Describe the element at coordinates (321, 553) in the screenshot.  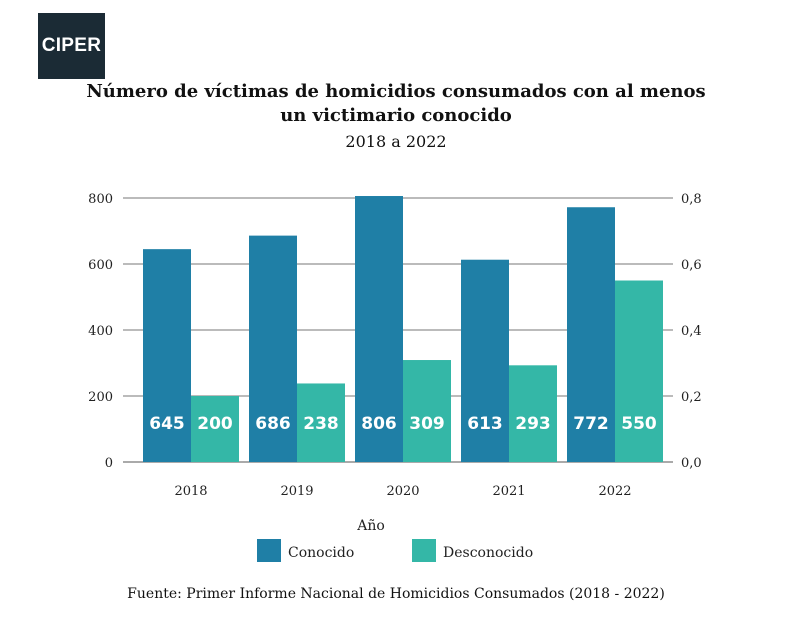
I see `legend-label-conocido: Conocido` at that location.